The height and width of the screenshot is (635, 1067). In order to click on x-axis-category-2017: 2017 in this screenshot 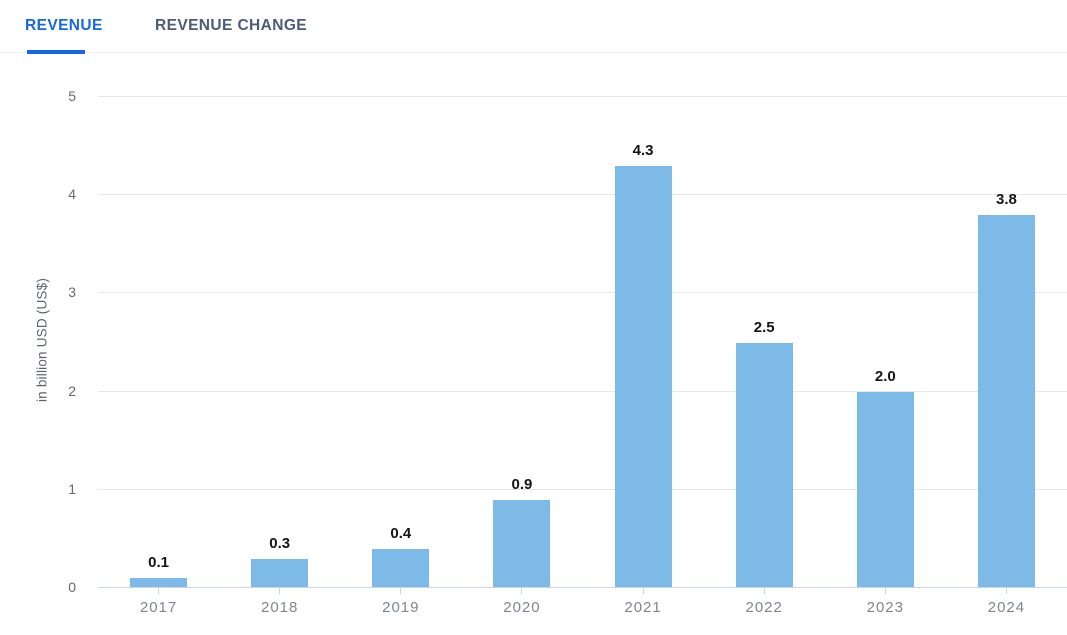, I will do `click(158, 602)`.